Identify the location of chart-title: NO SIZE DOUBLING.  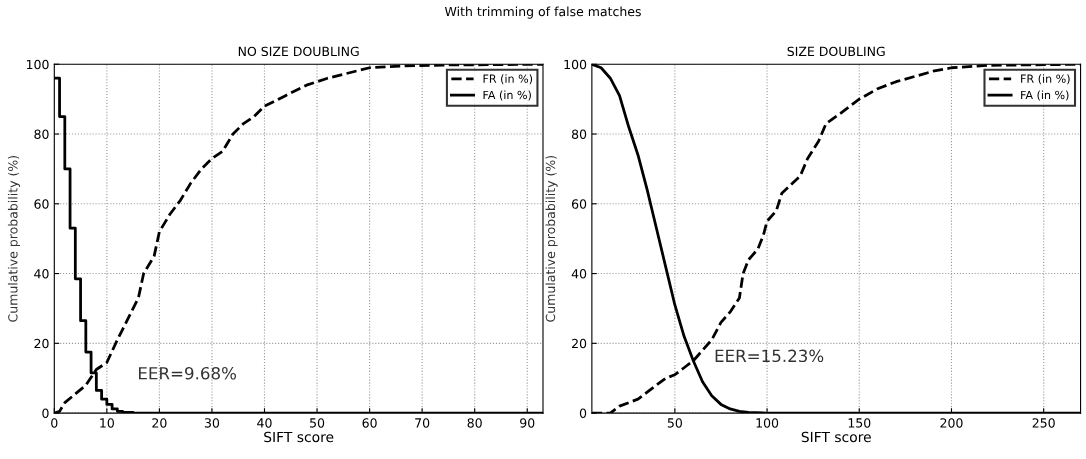
(298, 51).